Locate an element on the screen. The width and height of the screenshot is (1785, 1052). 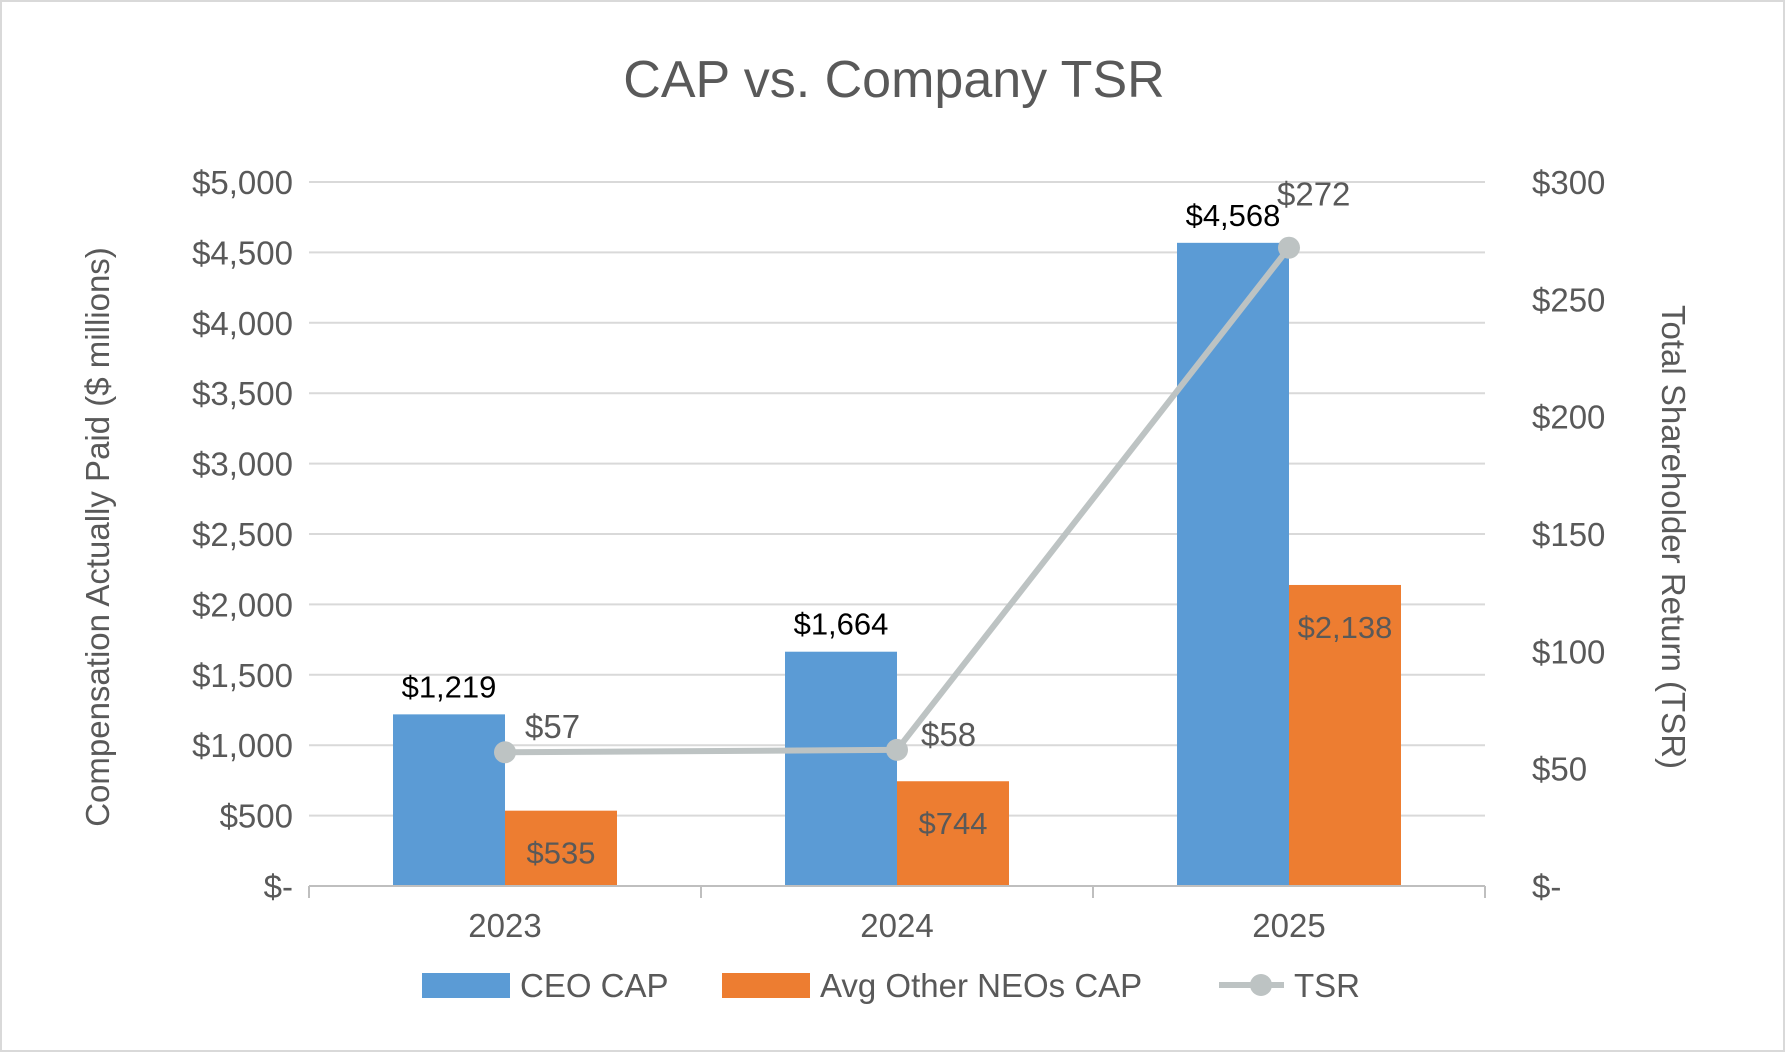
y-tick-label: $500 is located at coordinates (256, 816).